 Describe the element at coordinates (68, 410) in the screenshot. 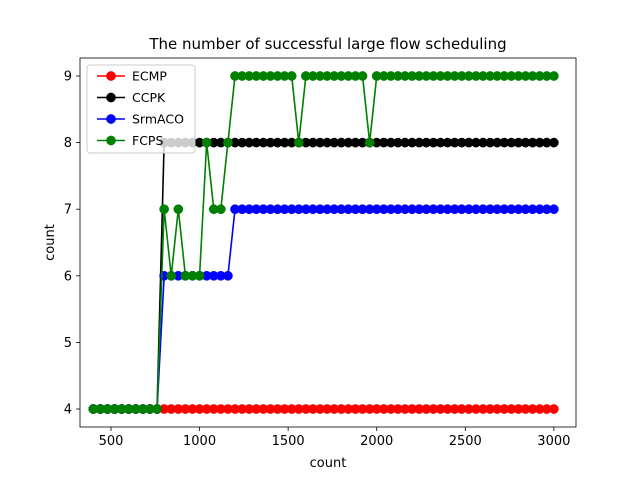

I see `y-tick-label: 4` at that location.